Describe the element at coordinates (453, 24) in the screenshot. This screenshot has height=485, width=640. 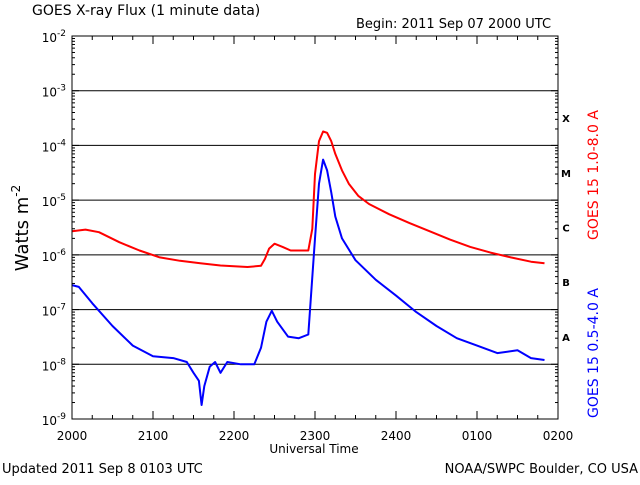
I see `begin-time: Begin: 2011 Sep 07 2000 UTC` at that location.